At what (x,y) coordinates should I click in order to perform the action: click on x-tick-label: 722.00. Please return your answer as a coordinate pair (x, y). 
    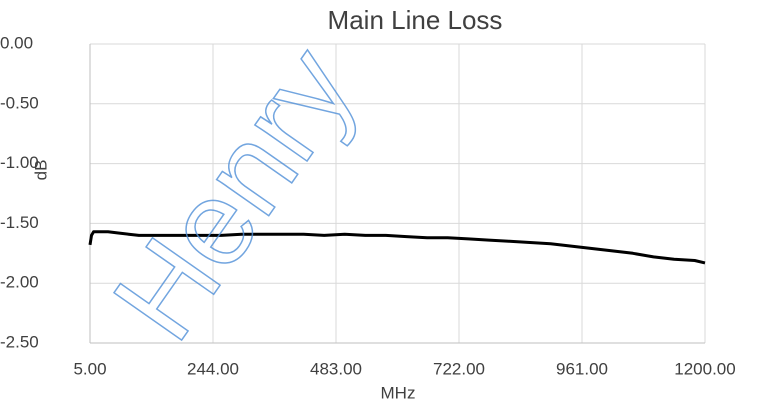
    Looking at the image, I should click on (459, 368).